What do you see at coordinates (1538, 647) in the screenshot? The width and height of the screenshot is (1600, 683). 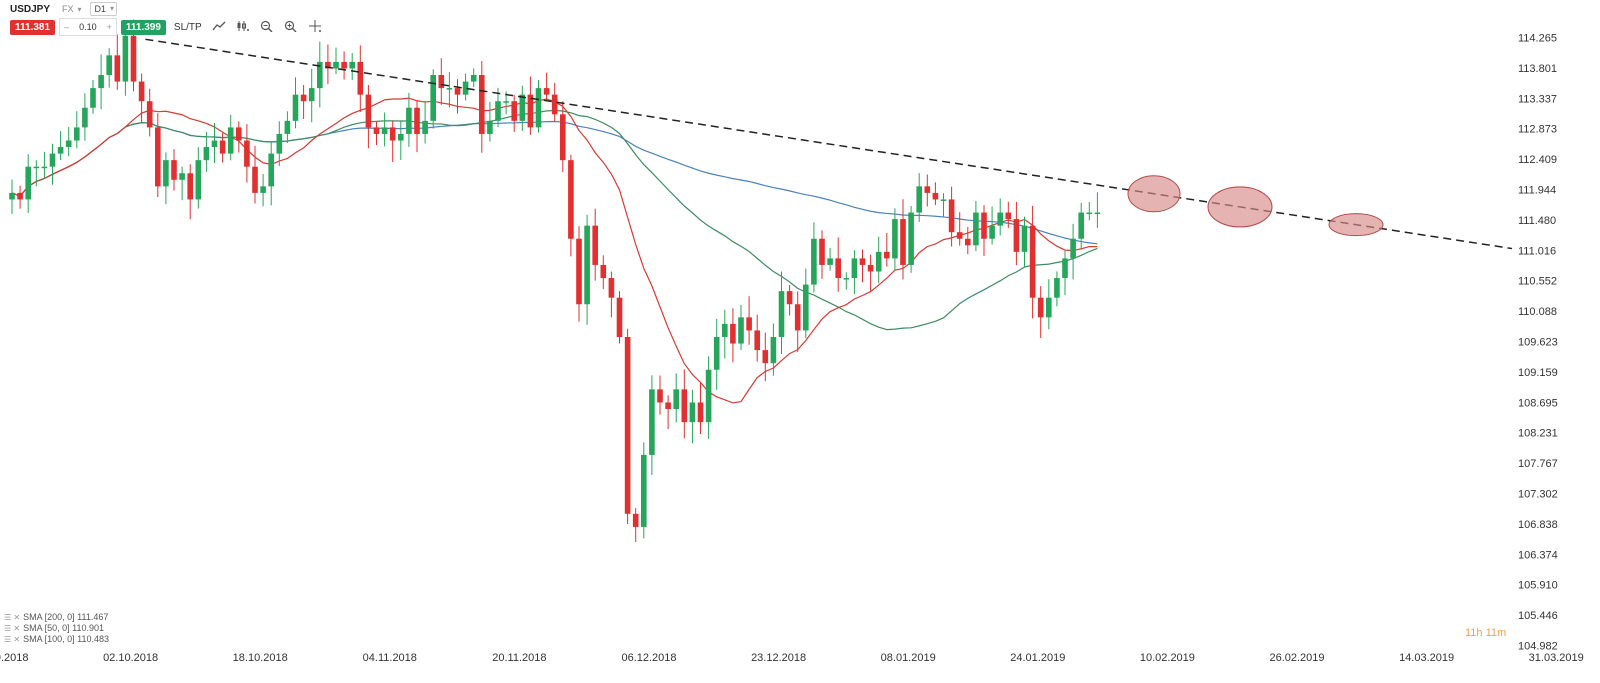 I see `y-tick-label: 104.982` at bounding box center [1538, 647].